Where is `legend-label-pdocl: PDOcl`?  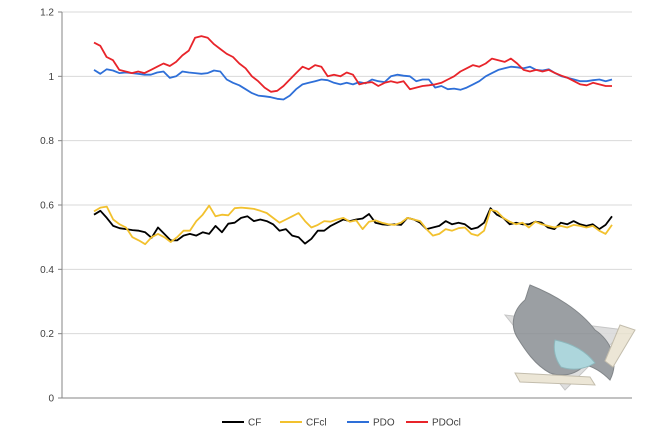
legend-label-pdocl: PDOcl is located at coordinates (446, 423).